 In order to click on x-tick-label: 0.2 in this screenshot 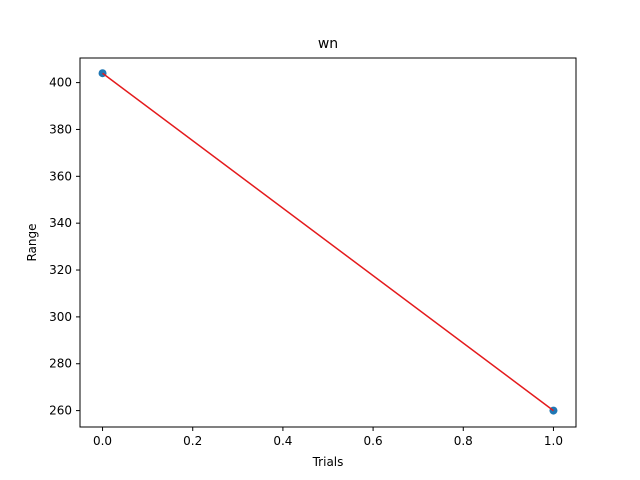, I will do `click(192, 441)`.